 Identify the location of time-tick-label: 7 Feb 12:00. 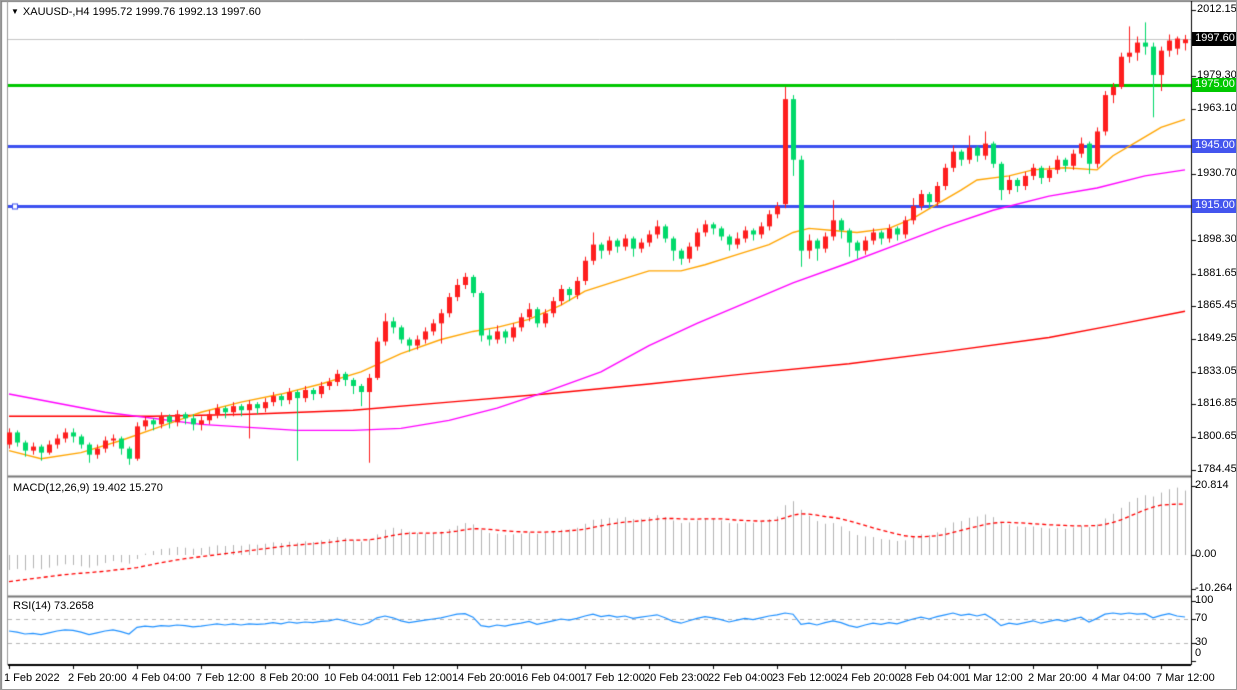
(225, 678).